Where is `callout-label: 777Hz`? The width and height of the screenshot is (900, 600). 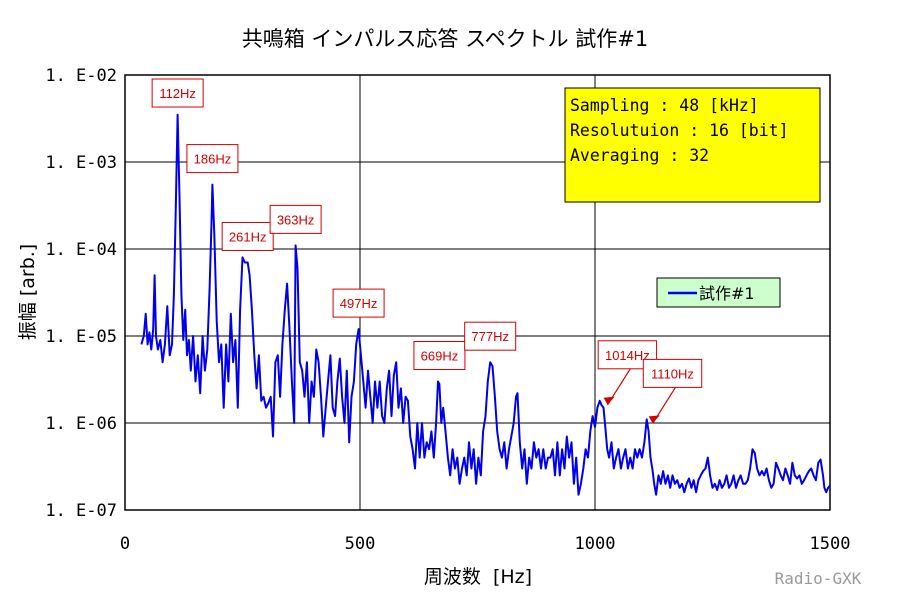 callout-label: 777Hz is located at coordinates (490, 336).